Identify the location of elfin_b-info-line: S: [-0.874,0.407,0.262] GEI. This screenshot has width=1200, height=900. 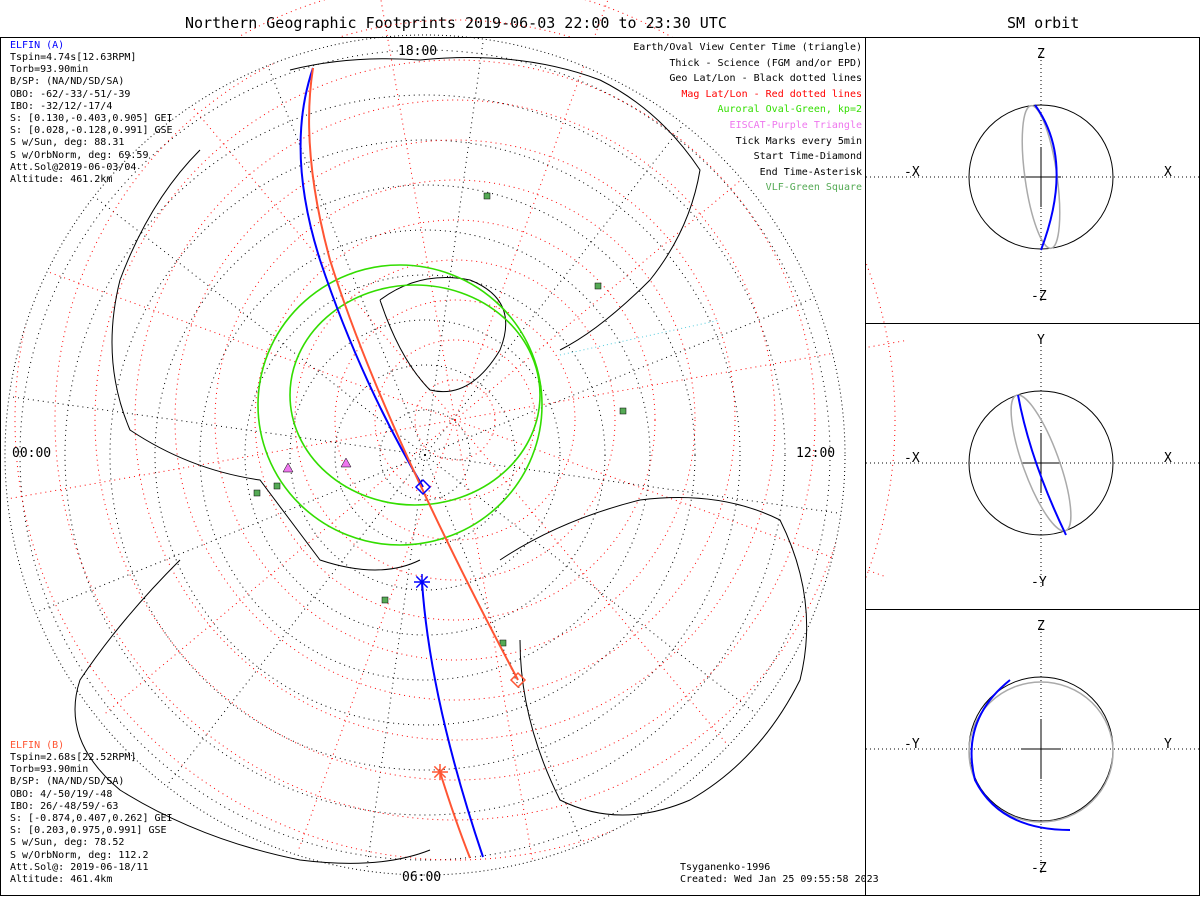
(91, 819).